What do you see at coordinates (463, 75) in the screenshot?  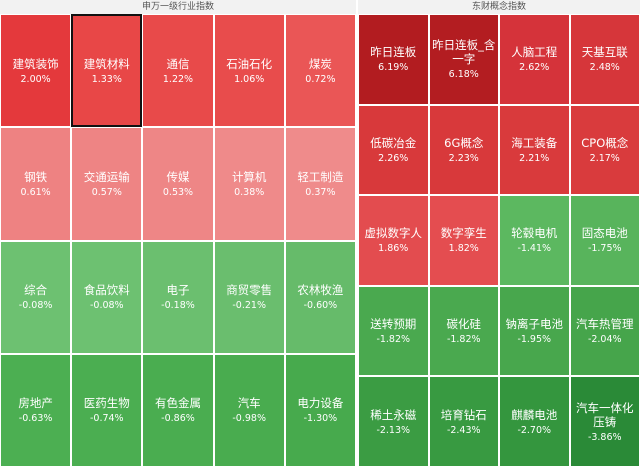 I see `tile-change: 6.18%` at bounding box center [463, 75].